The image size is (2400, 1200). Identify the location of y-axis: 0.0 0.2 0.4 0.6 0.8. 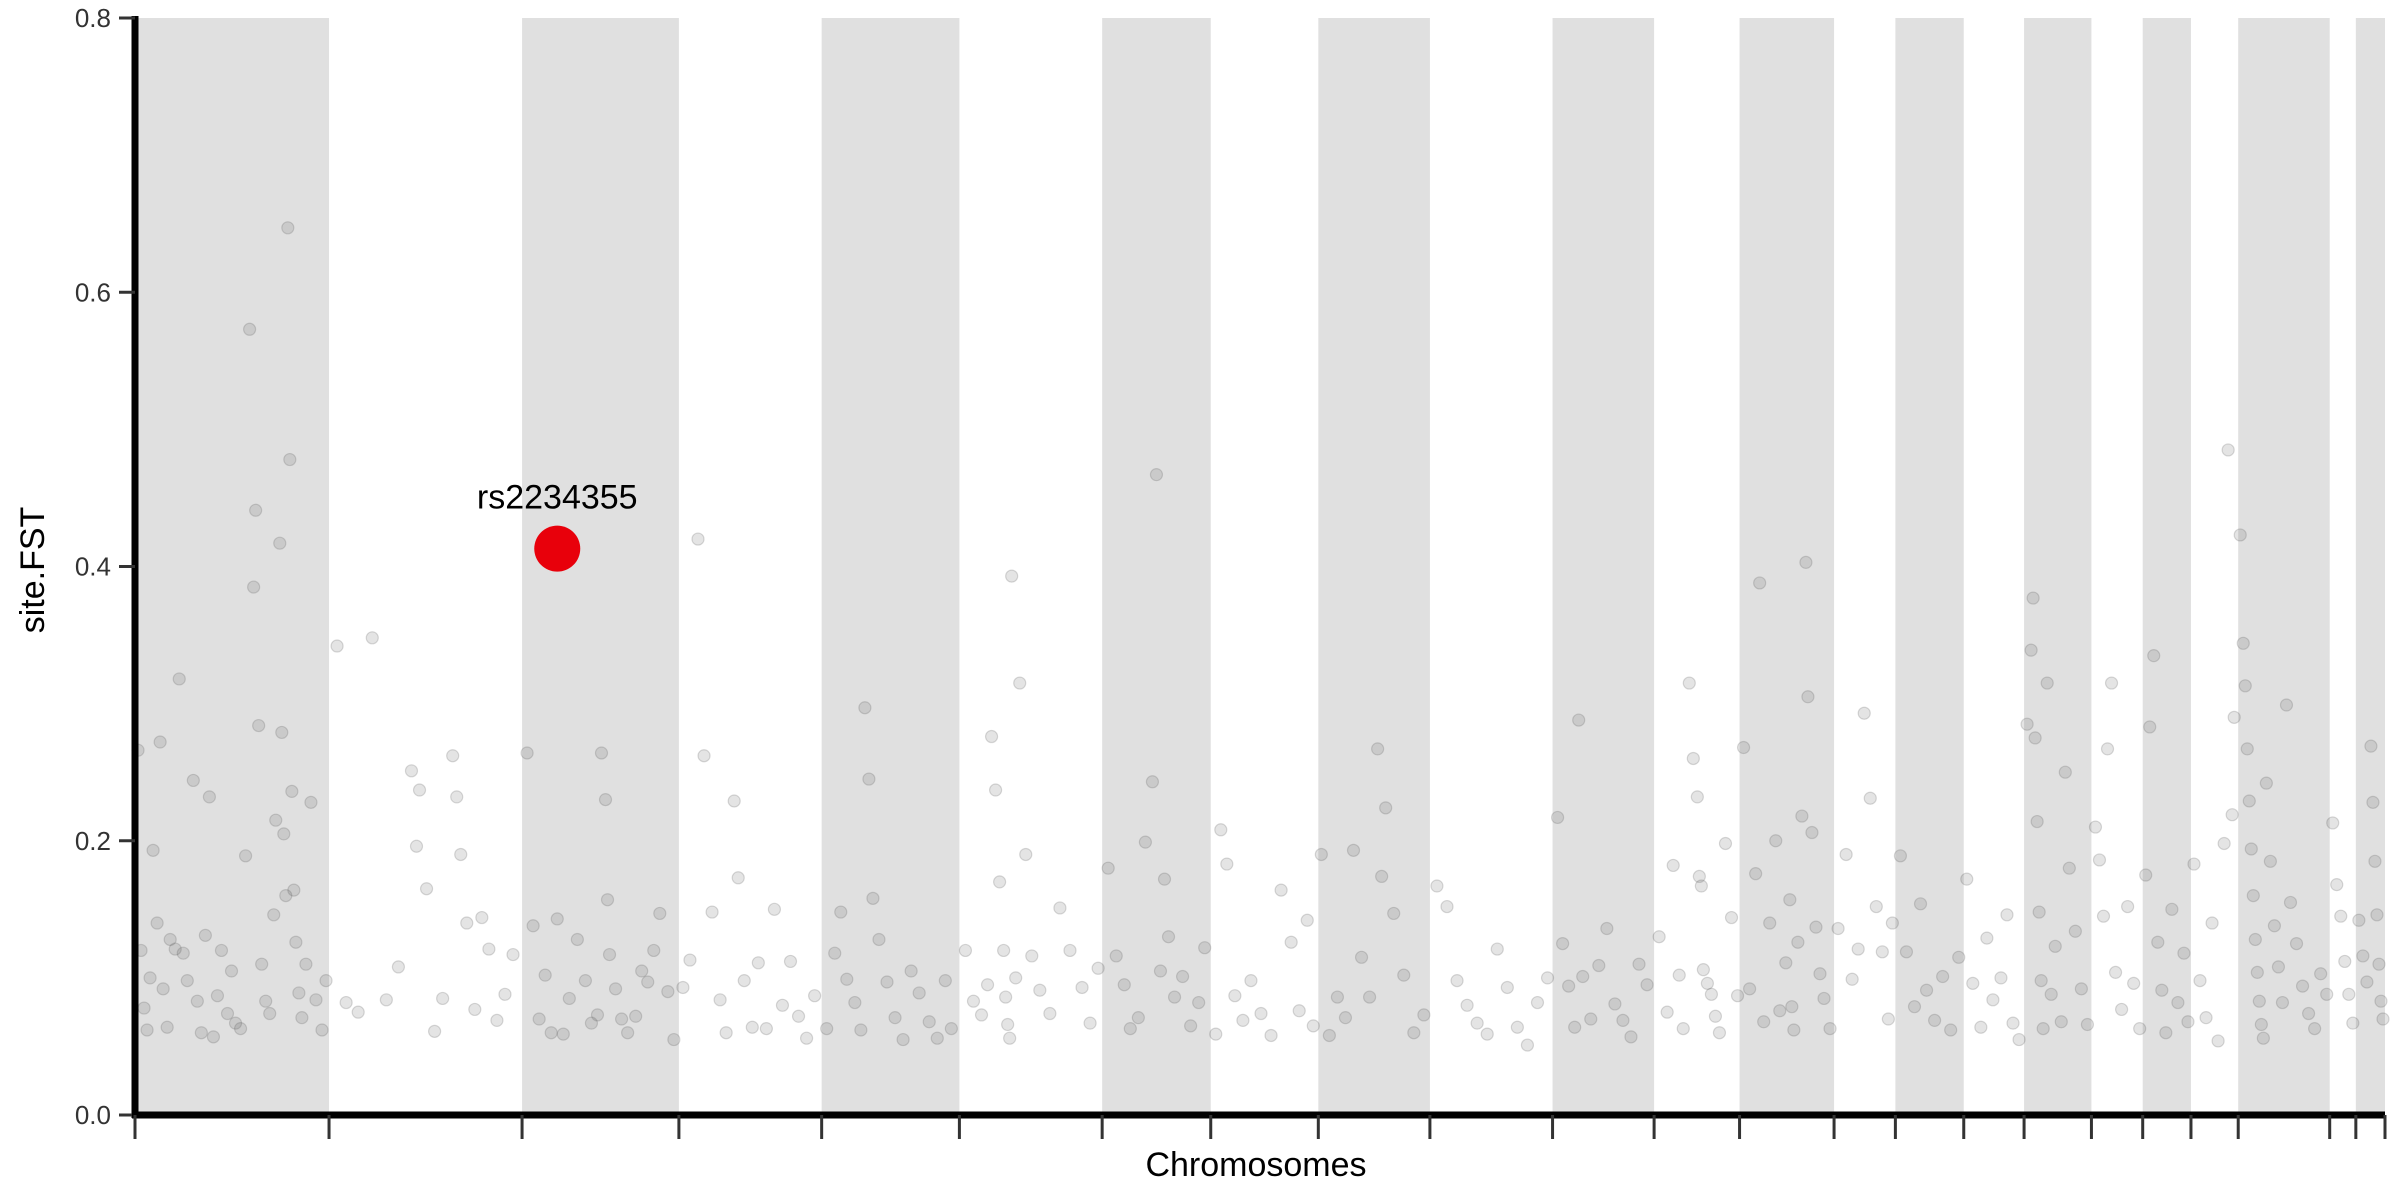
(107, 566).